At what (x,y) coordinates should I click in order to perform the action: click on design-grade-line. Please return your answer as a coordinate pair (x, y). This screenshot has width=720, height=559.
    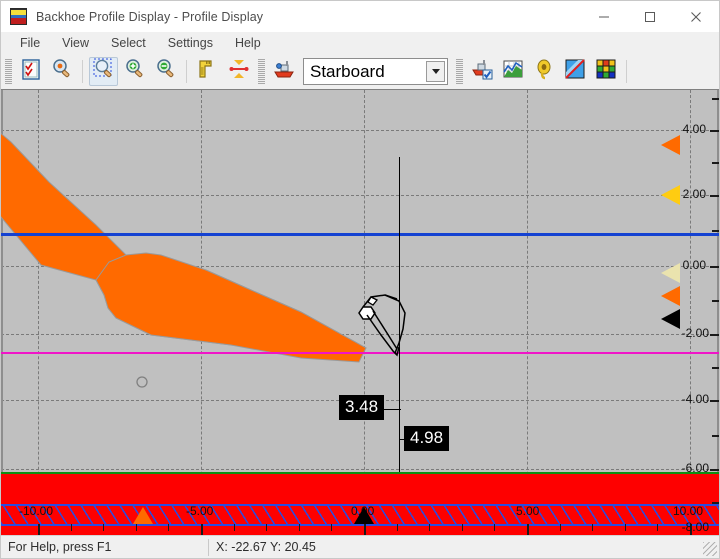
    Looking at the image, I should click on (360, 353).